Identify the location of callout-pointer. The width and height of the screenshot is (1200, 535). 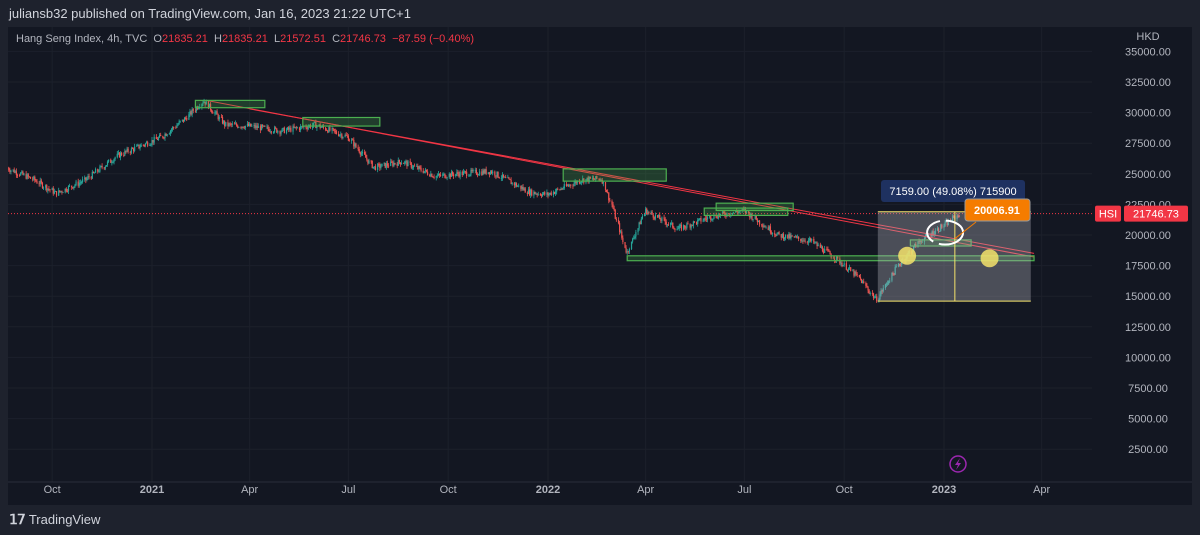
(965, 230).